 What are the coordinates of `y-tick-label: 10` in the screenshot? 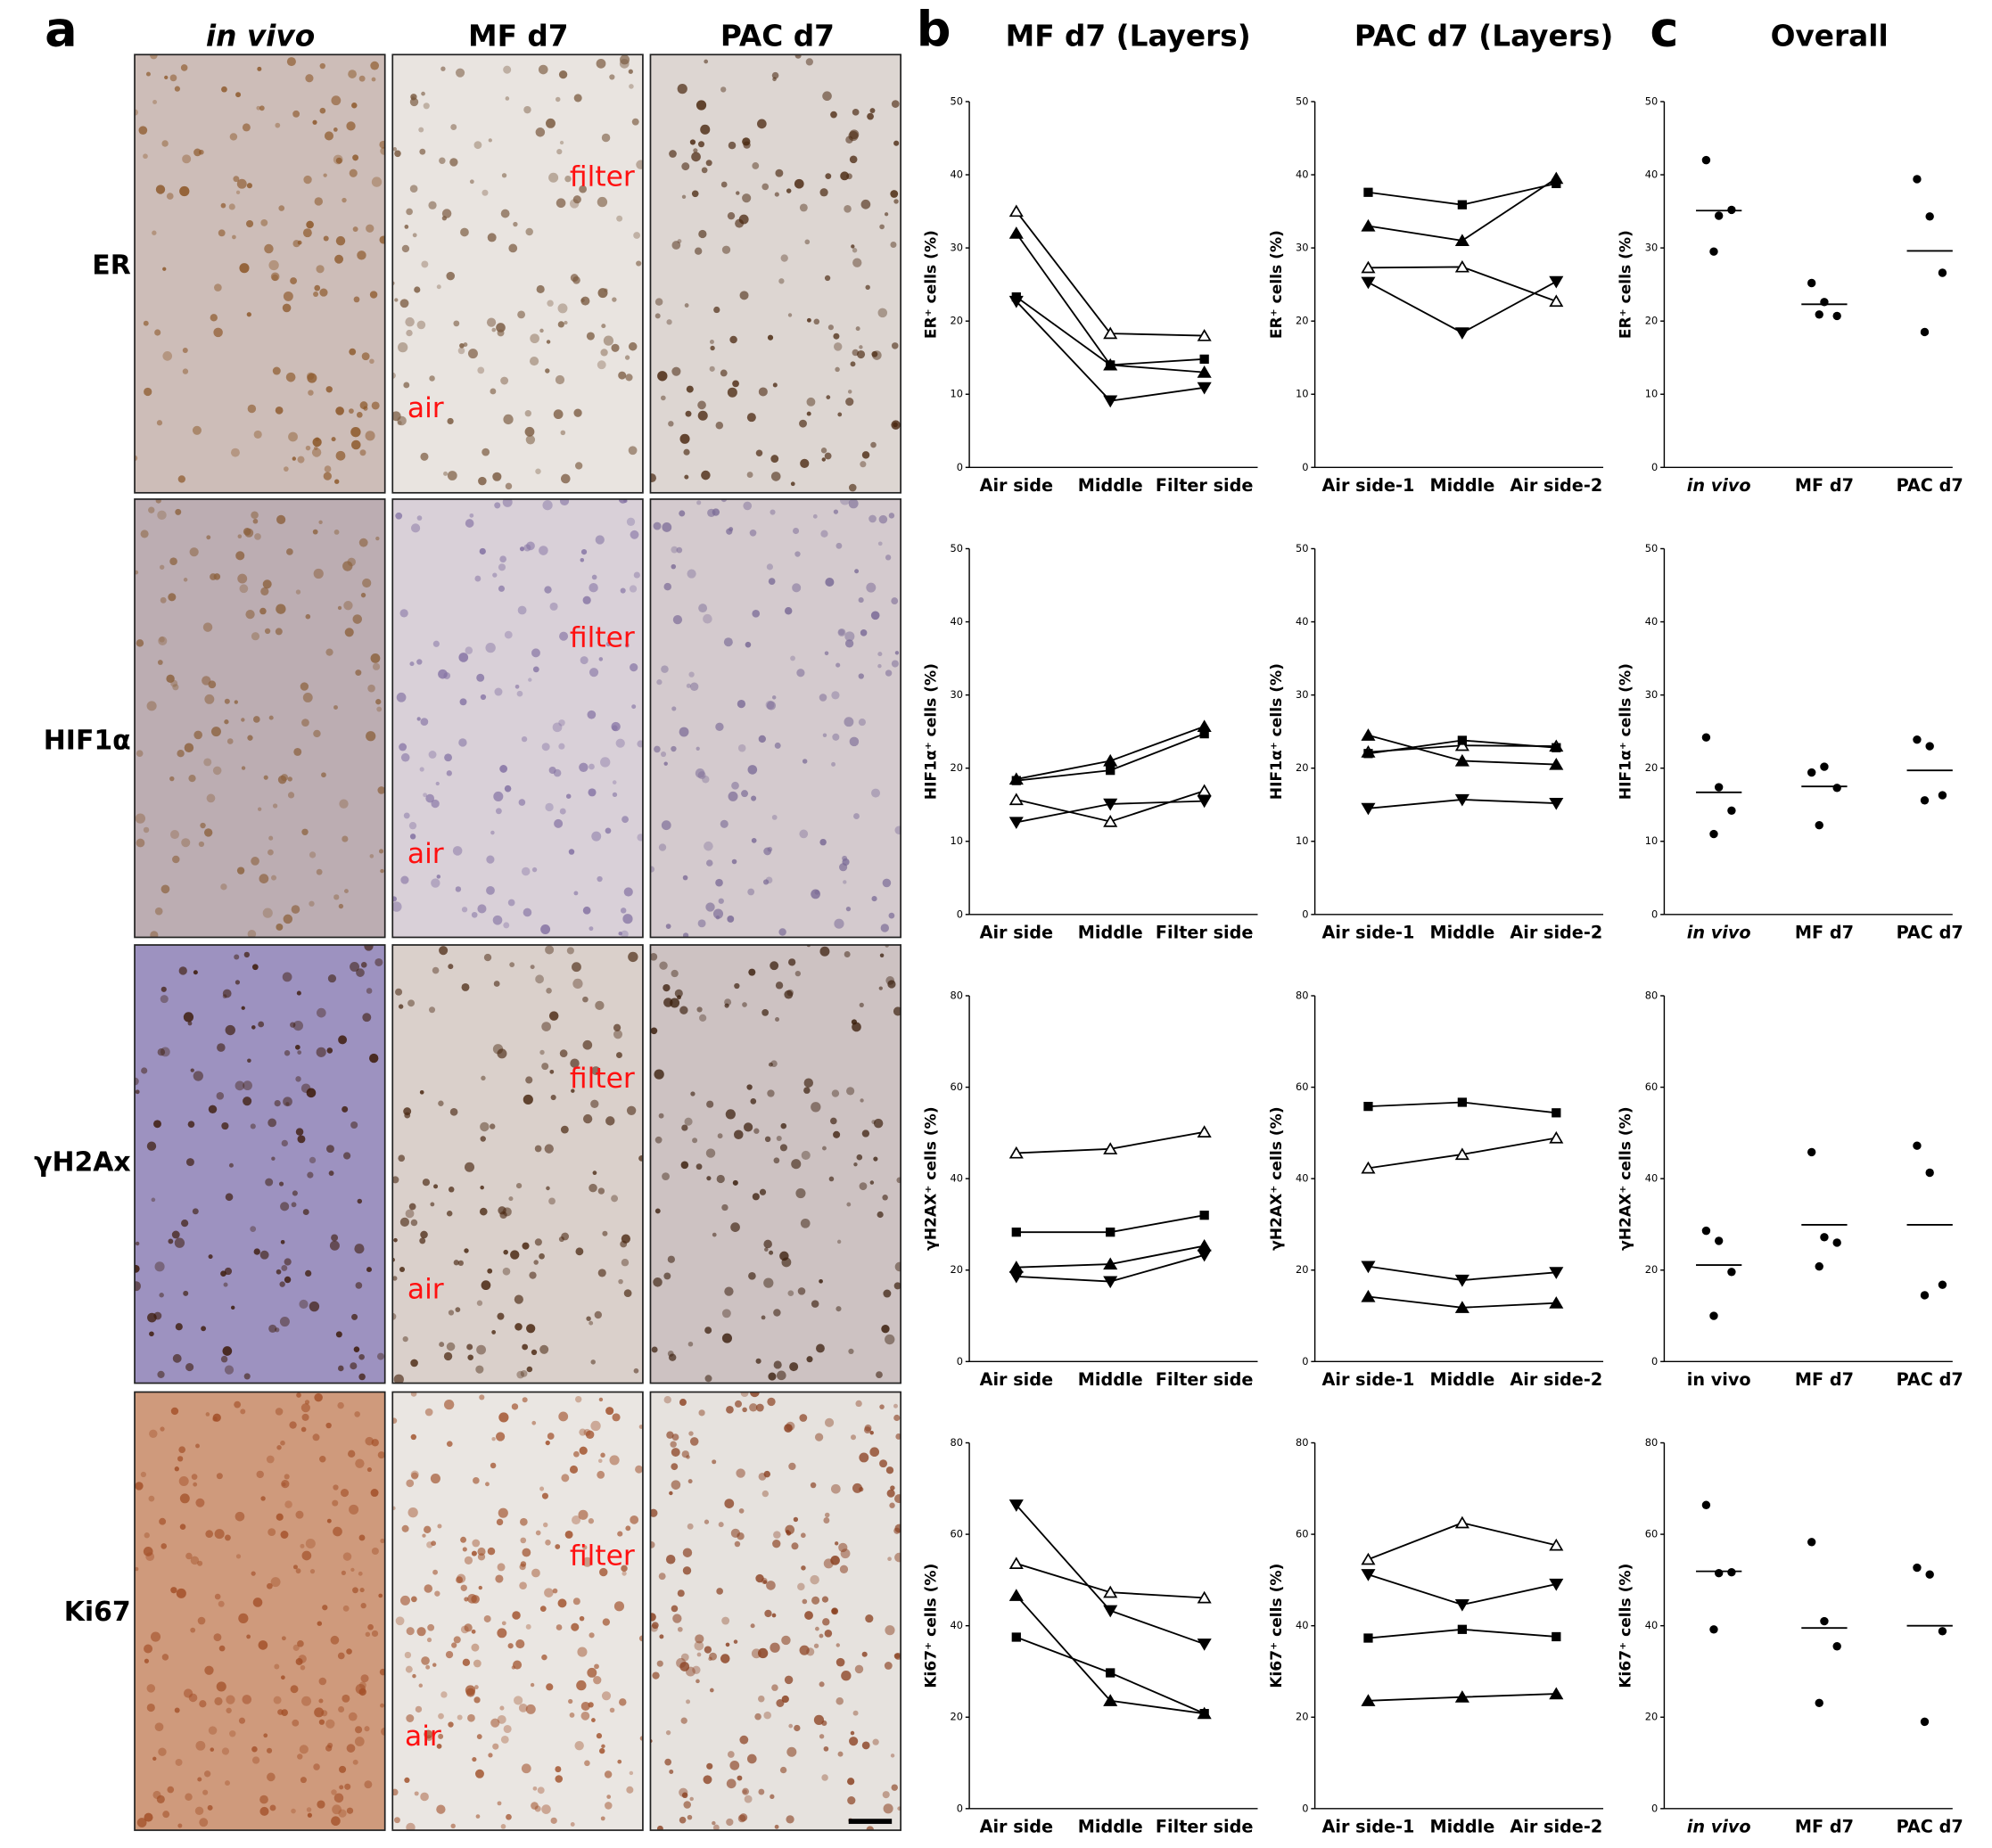 It's located at (956, 840).